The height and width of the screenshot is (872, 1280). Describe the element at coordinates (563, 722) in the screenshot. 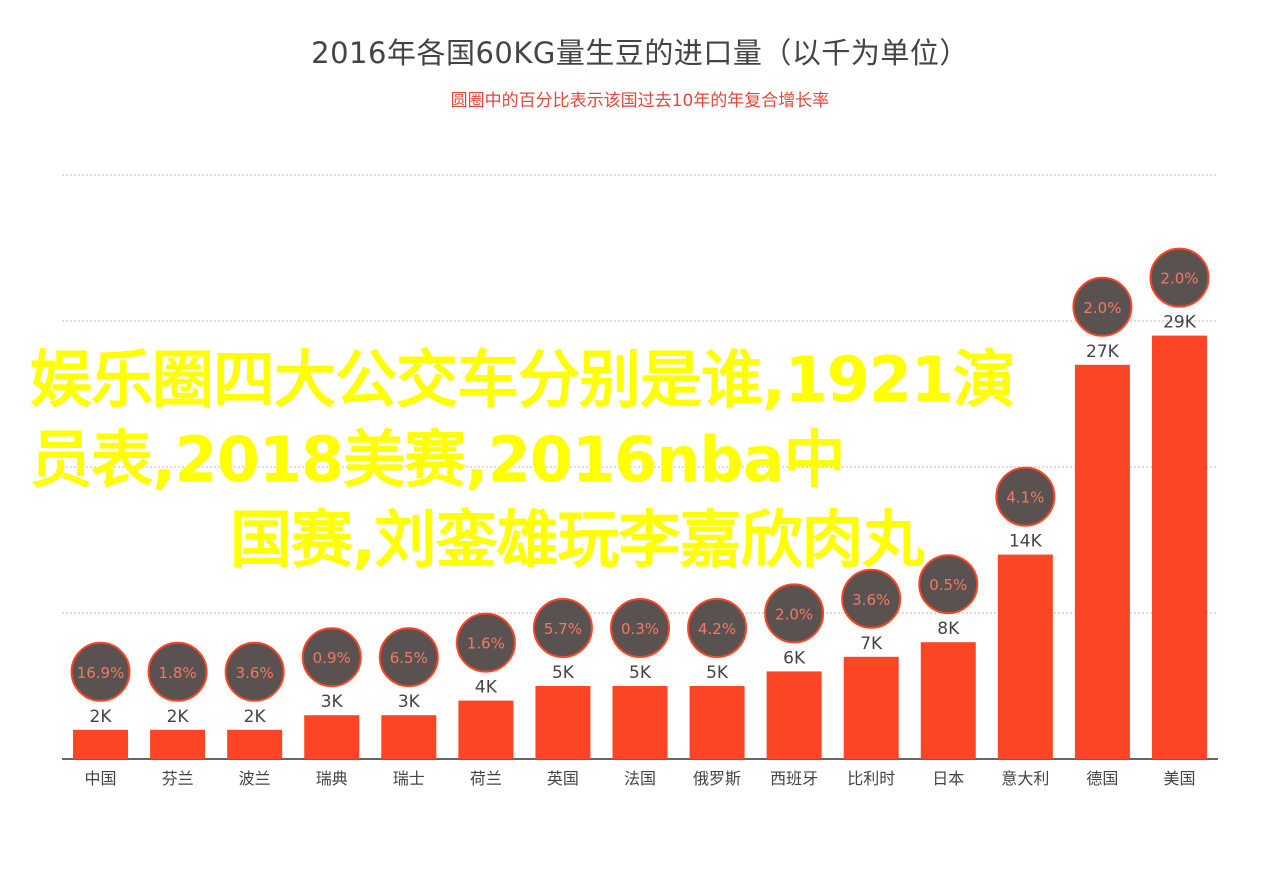

I see `bar-英国` at that location.